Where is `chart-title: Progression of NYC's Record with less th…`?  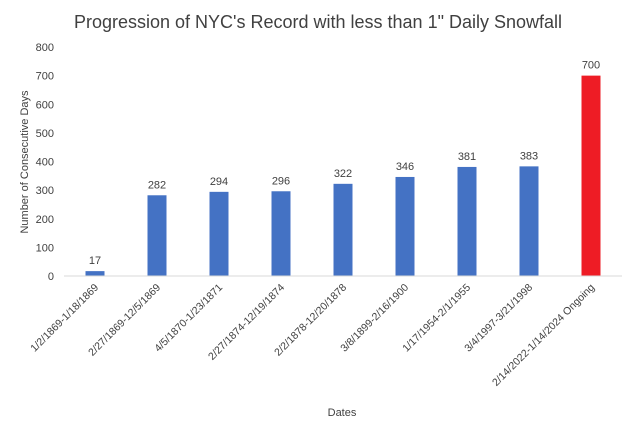 chart-title: Progression of NYC's Record with less th… is located at coordinates (318, 22).